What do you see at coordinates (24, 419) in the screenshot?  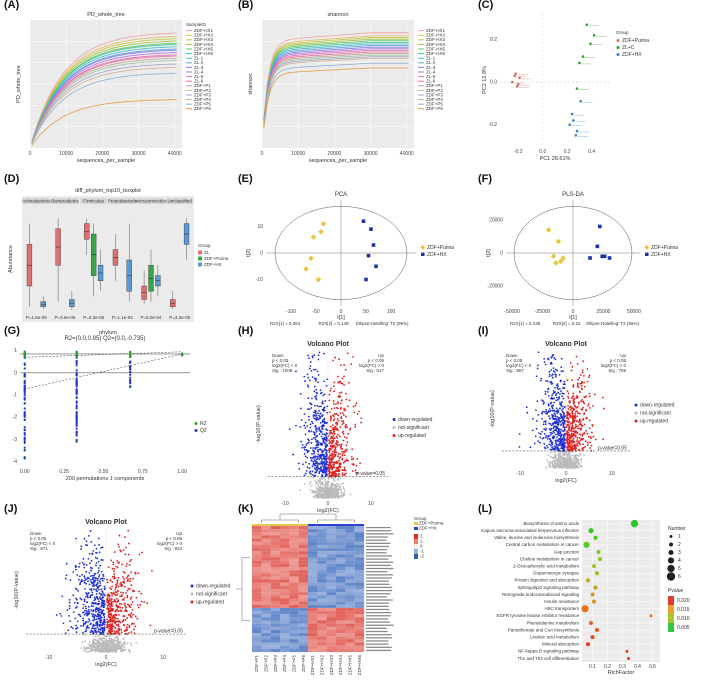 I see `q2-point` at bounding box center [24, 419].